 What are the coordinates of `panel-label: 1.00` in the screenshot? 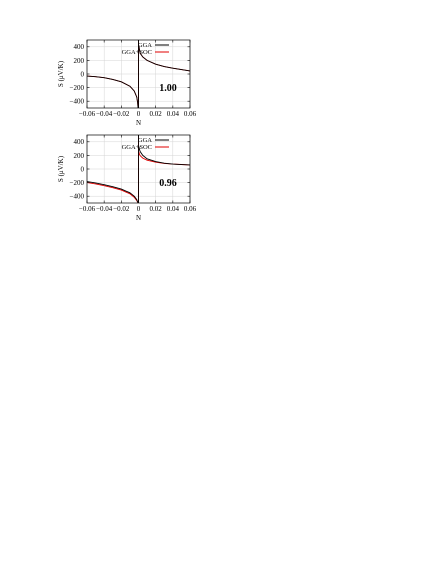 It's located at (168, 88).